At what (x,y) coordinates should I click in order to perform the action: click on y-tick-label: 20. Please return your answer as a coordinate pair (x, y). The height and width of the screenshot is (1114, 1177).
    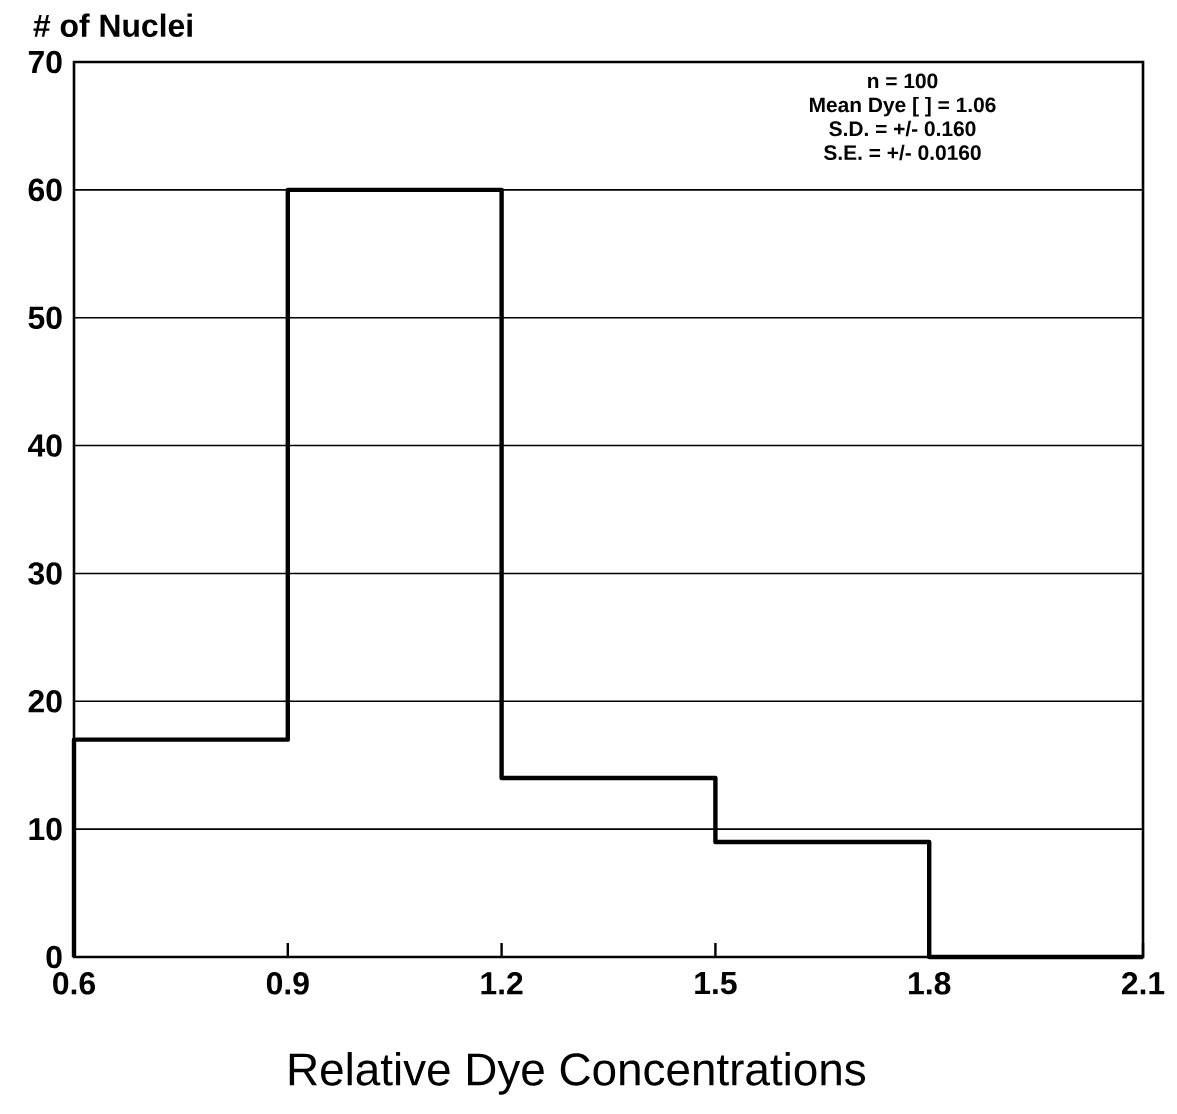
    Looking at the image, I should click on (45, 701).